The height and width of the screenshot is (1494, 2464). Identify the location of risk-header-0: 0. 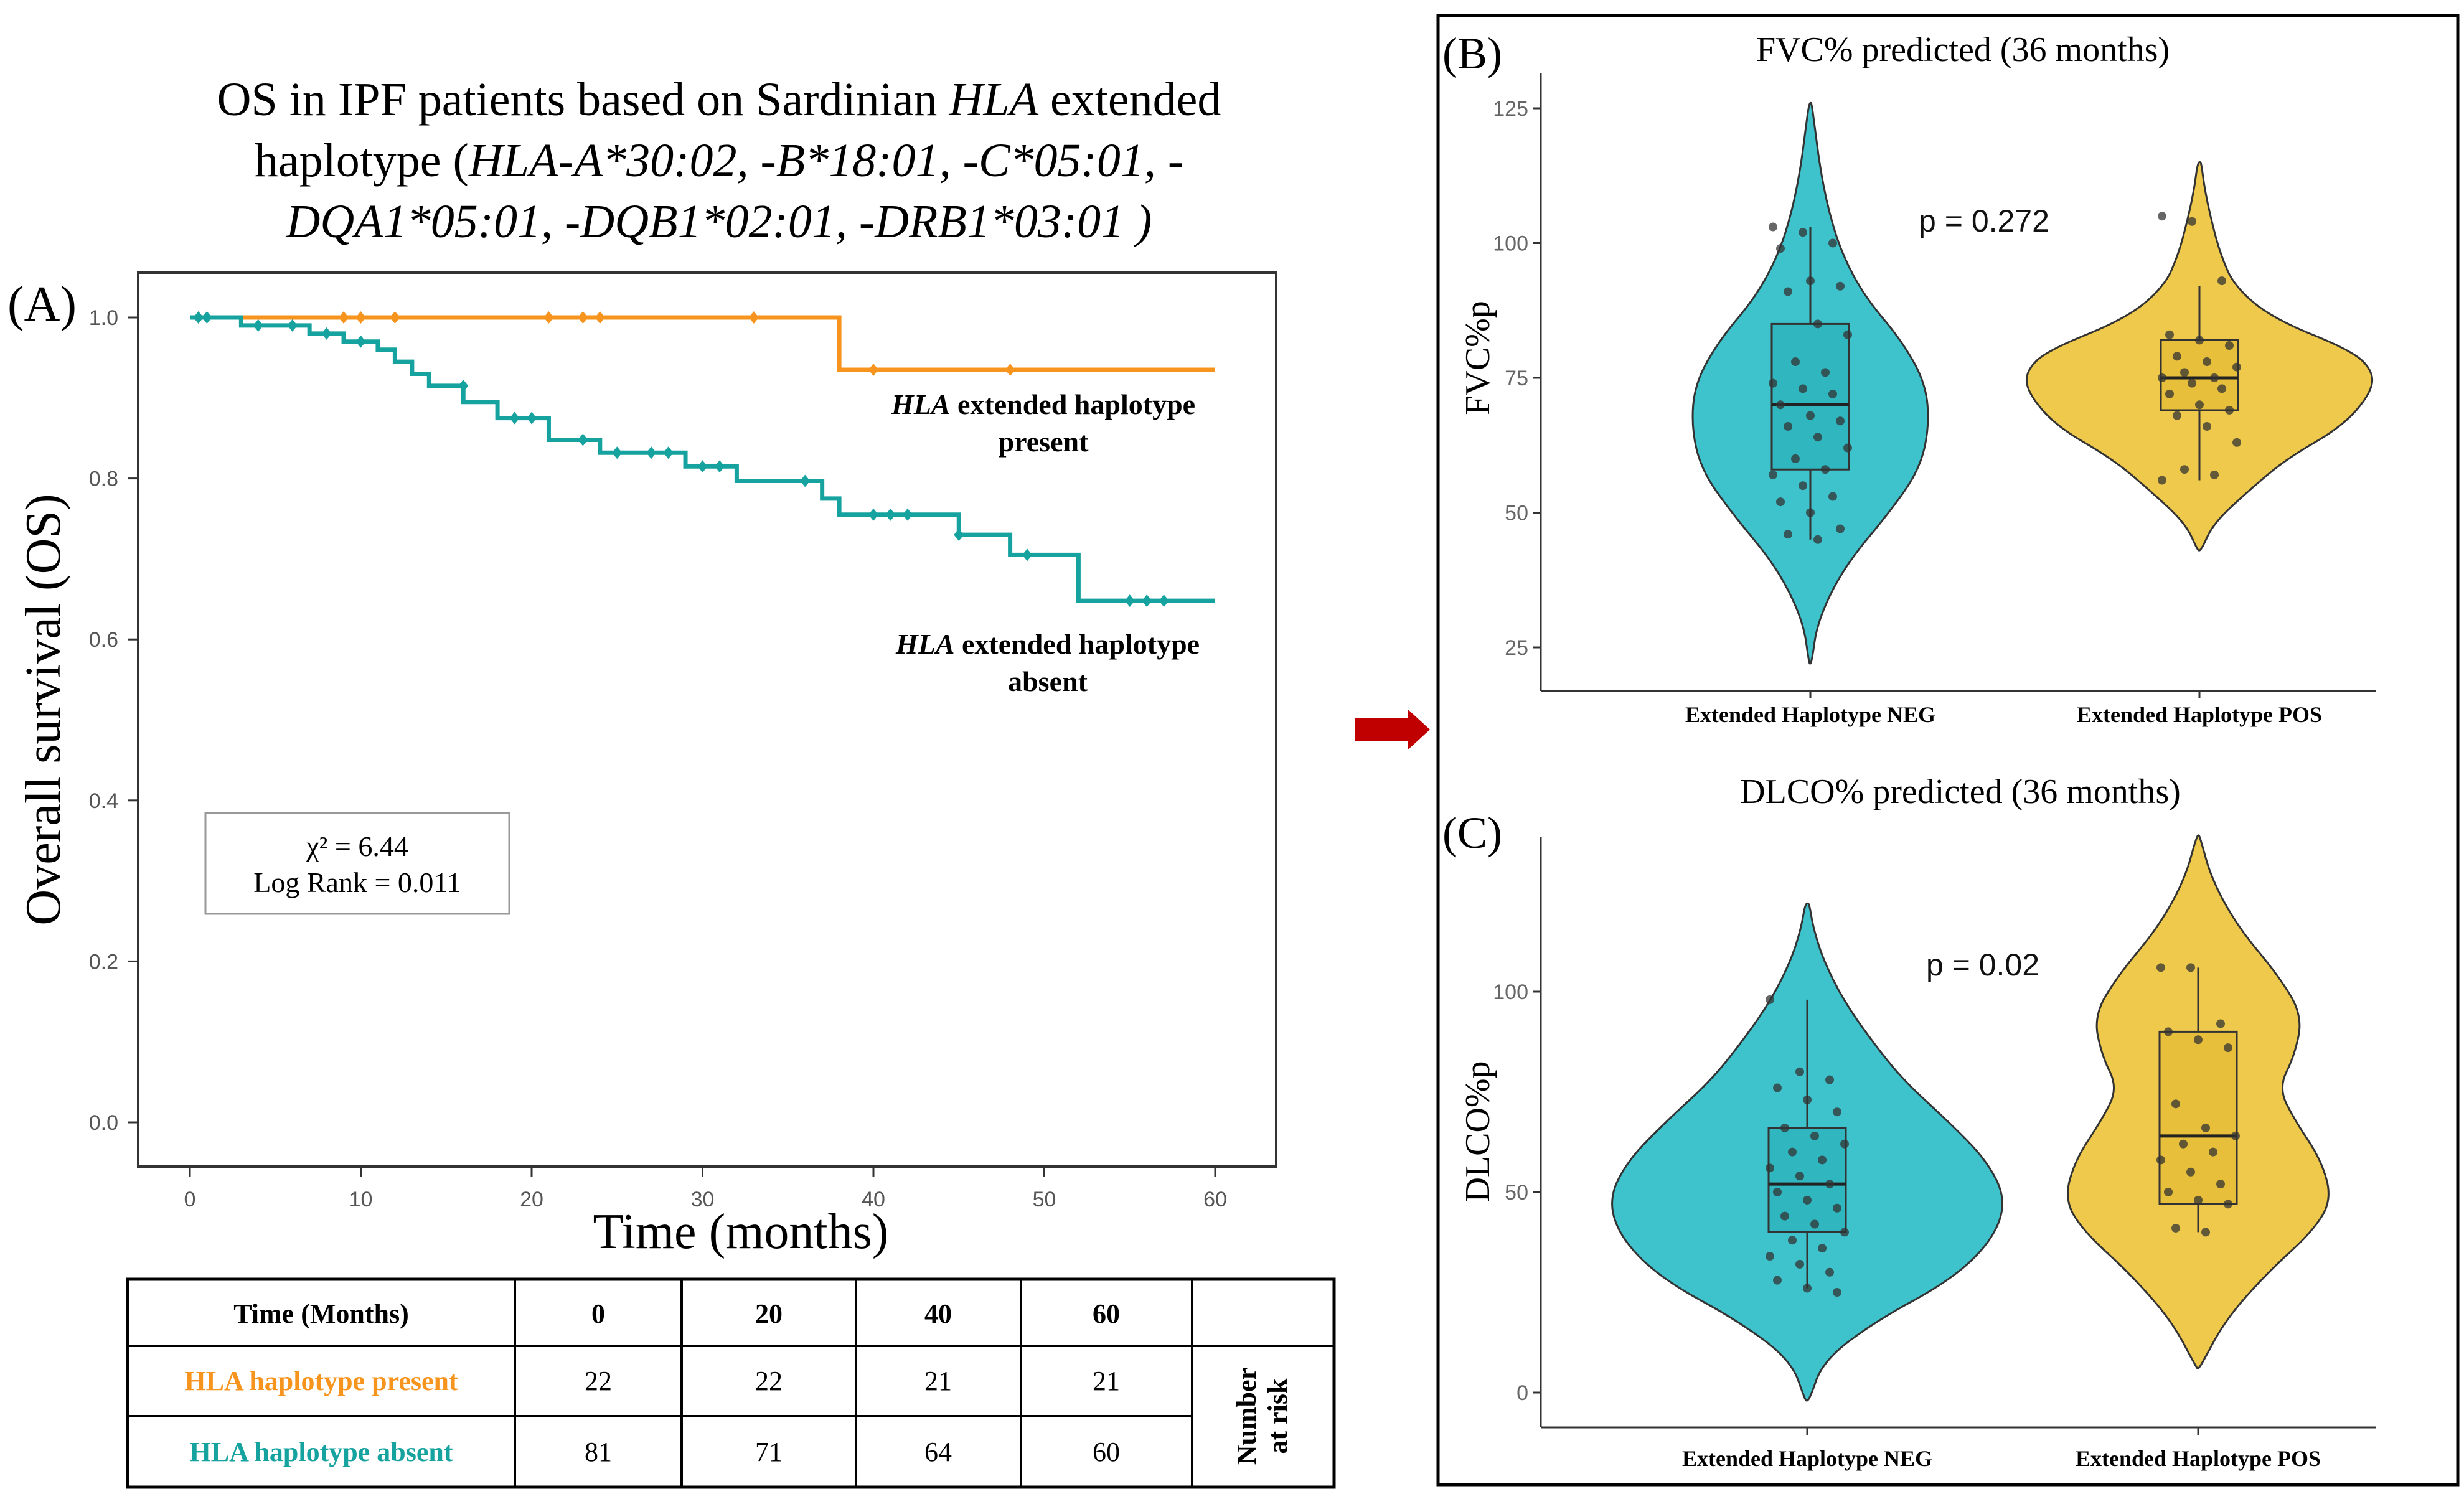
(598, 1314).